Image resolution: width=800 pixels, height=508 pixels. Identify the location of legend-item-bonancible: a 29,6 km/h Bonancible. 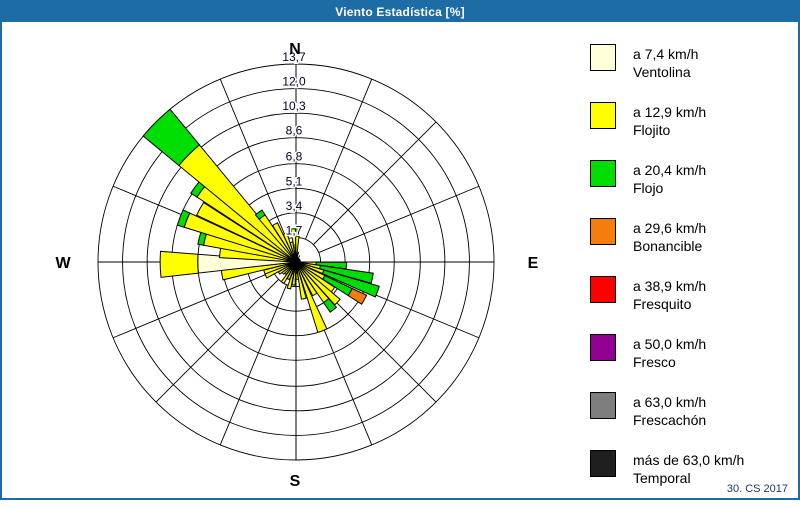
(690, 236).